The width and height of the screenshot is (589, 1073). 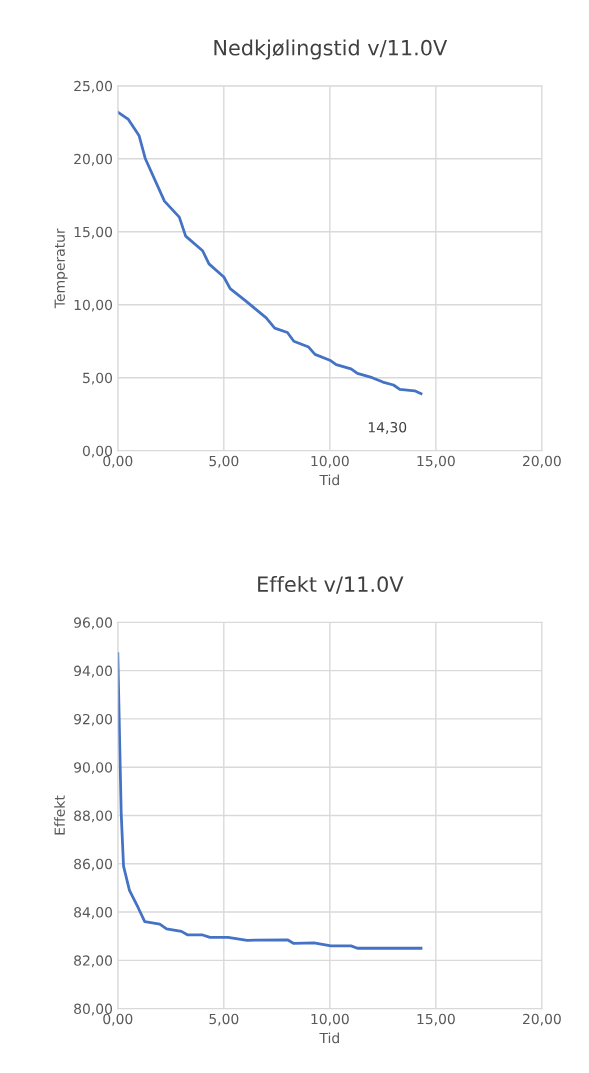 What do you see at coordinates (61, 268) in the screenshot?
I see `y-axis-title: Temperatur` at bounding box center [61, 268].